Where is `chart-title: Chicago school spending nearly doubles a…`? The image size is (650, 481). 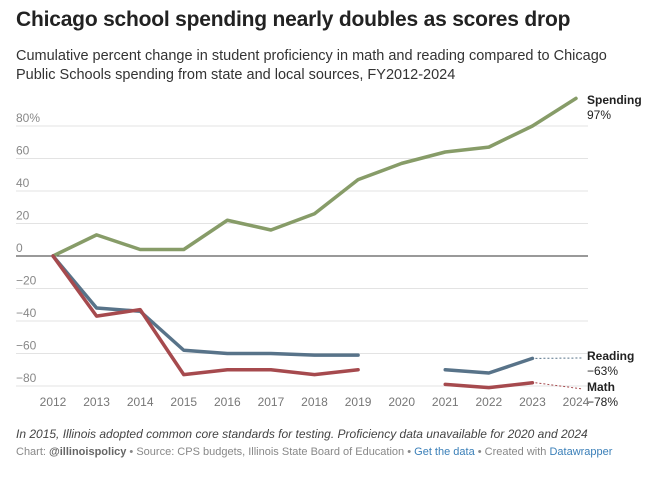 chart-title: Chicago school spending nearly doubles a… is located at coordinates (293, 19).